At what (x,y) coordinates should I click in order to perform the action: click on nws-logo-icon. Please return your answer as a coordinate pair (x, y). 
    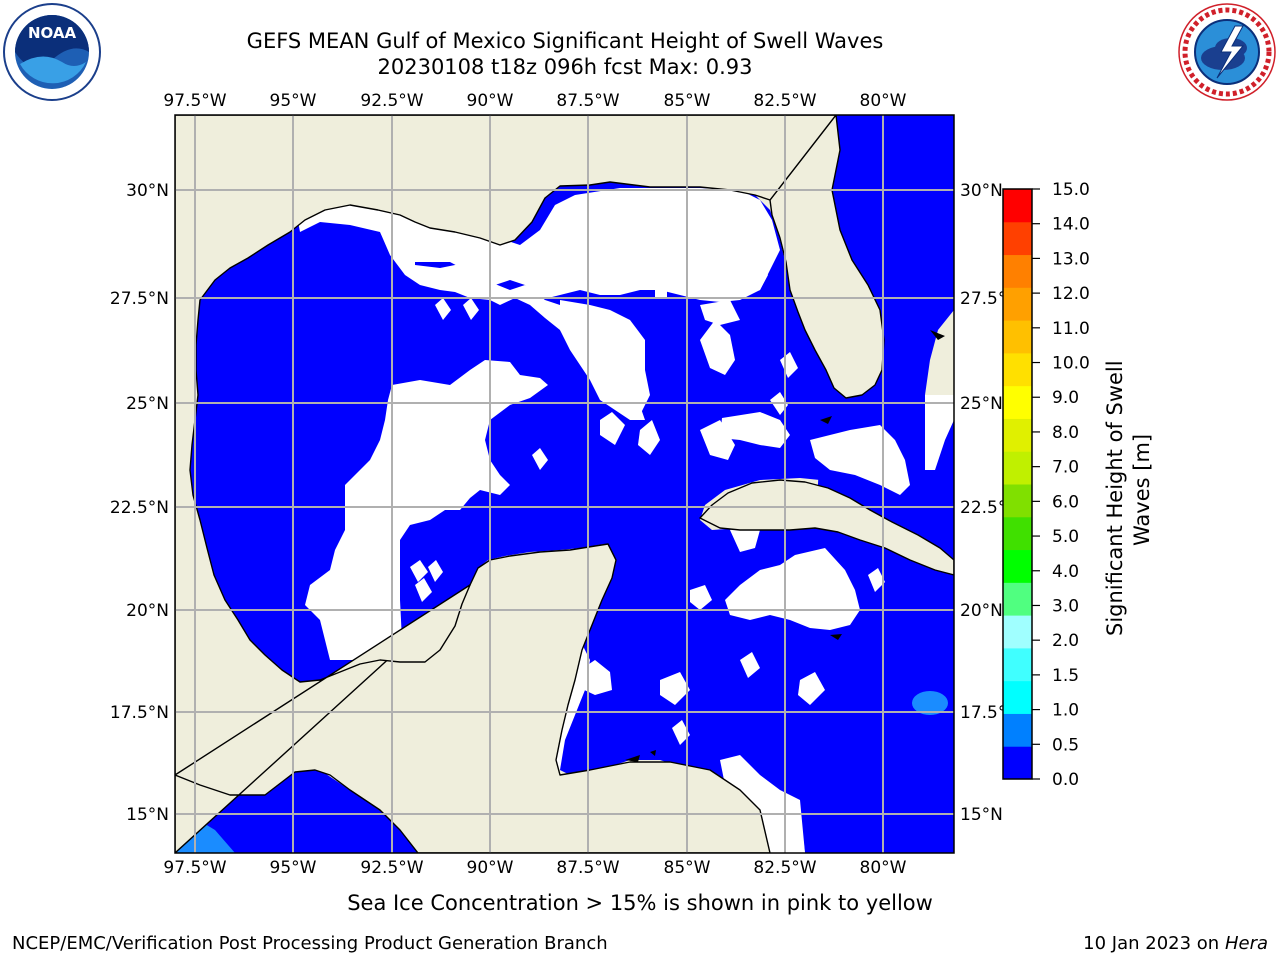
    Looking at the image, I should click on (1227, 52).